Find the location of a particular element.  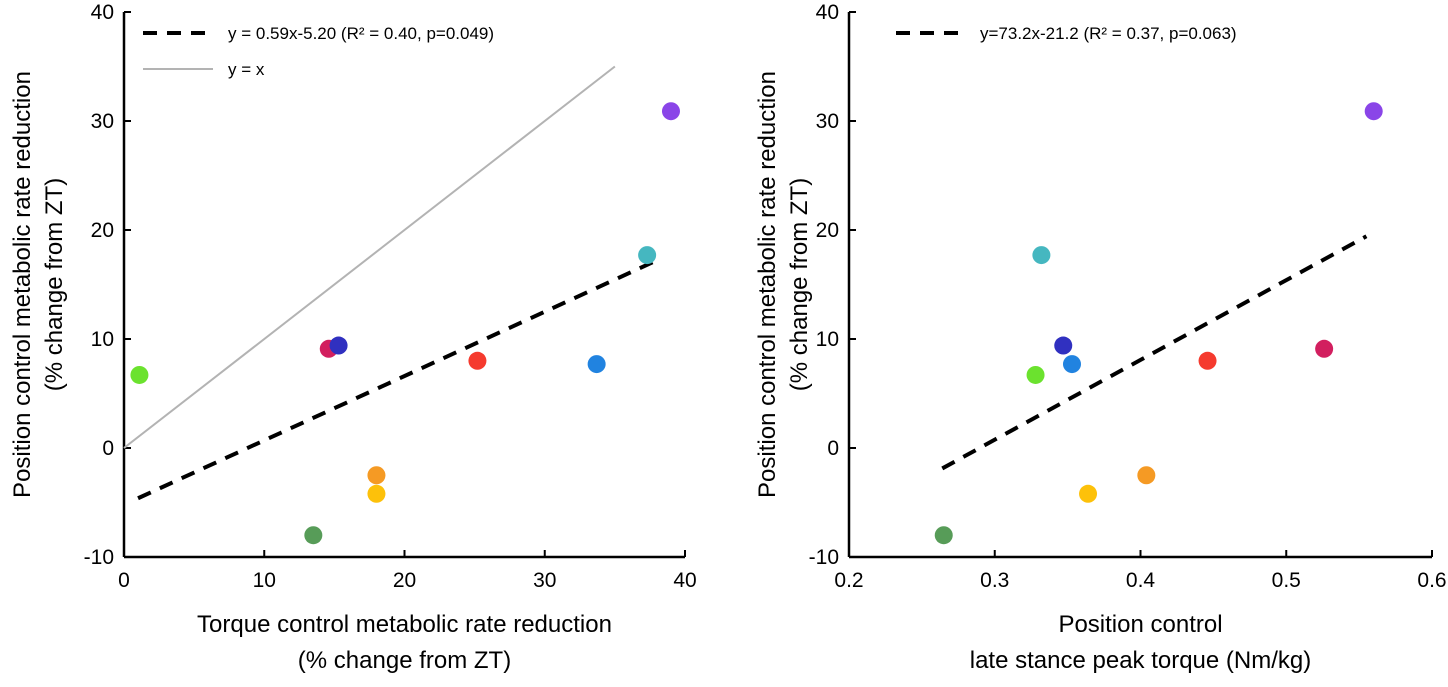

x-tick-label: 0 is located at coordinates (124, 580).